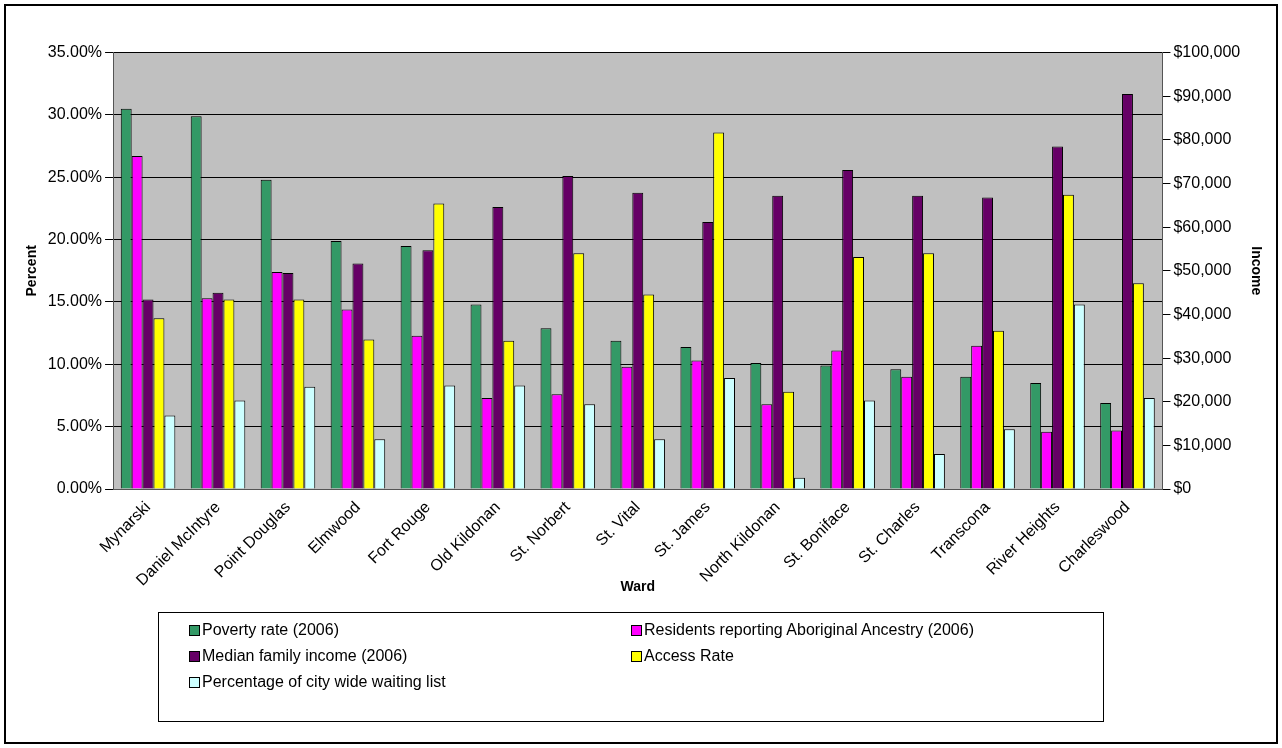  Describe the element at coordinates (1202, 95) in the screenshot. I see `y2-tick-label: $90,000` at that location.